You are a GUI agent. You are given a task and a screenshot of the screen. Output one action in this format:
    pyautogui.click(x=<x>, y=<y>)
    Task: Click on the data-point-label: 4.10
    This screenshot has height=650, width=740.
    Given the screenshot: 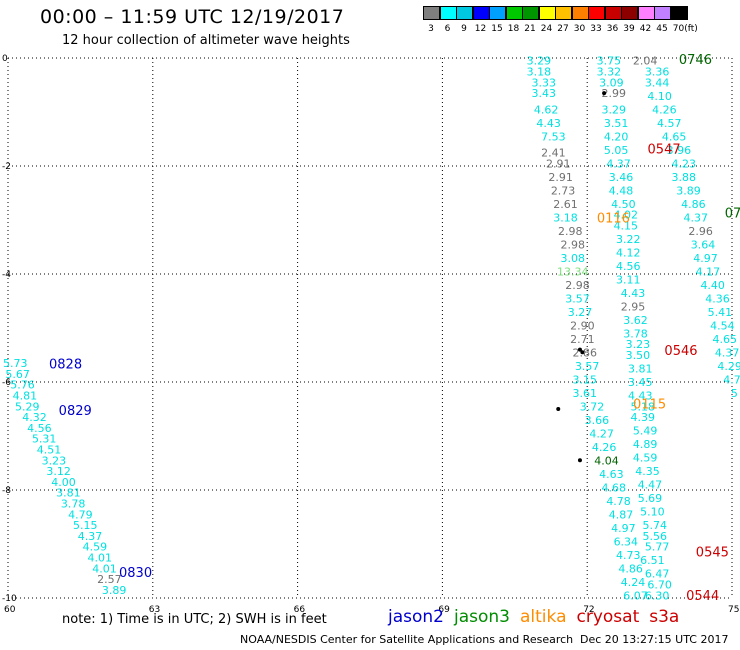 What is the action you would take?
    pyautogui.click(x=659, y=96)
    